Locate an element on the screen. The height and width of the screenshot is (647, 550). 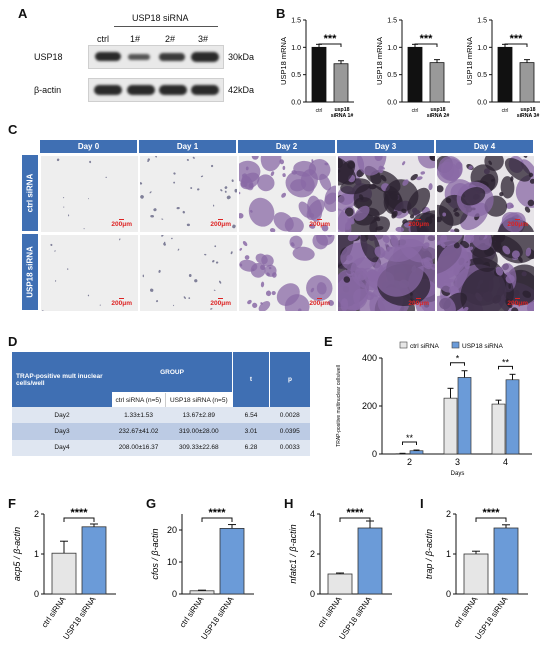
row-label-usp18: USP18 siRNA is located at coordinates (30, 272).